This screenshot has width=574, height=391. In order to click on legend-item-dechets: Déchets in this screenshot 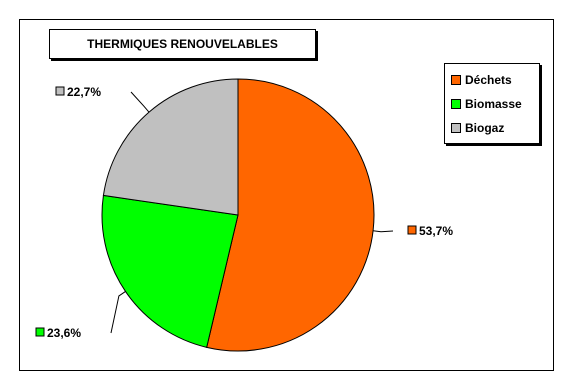, I will do `click(495, 80)`.